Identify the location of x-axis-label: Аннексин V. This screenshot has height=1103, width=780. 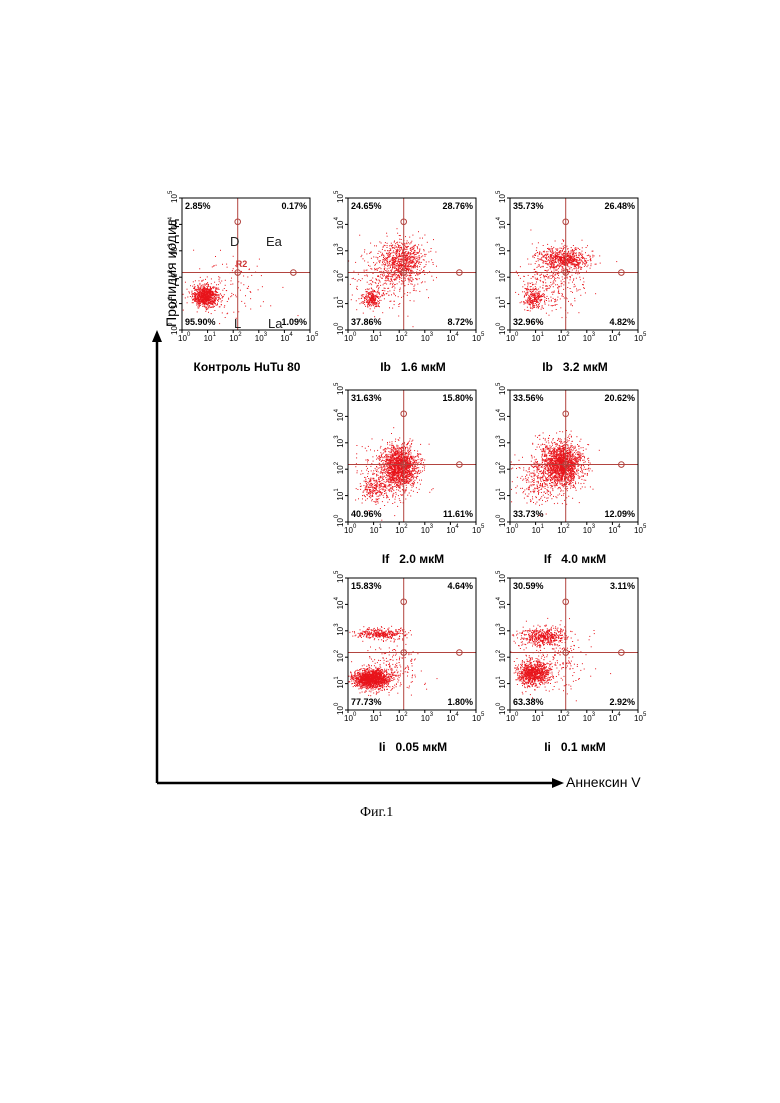
(603, 782).